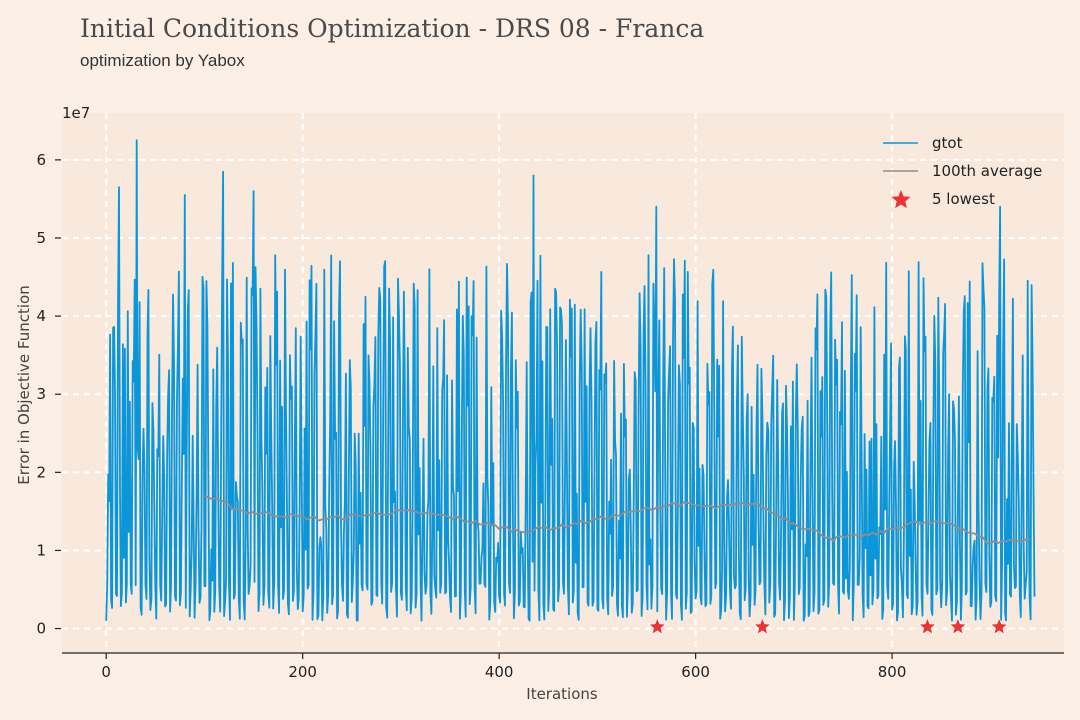 Image resolution: width=1080 pixels, height=720 pixels. Describe the element at coordinates (987, 171) in the screenshot. I see `legend-label-average: 100th average` at that location.